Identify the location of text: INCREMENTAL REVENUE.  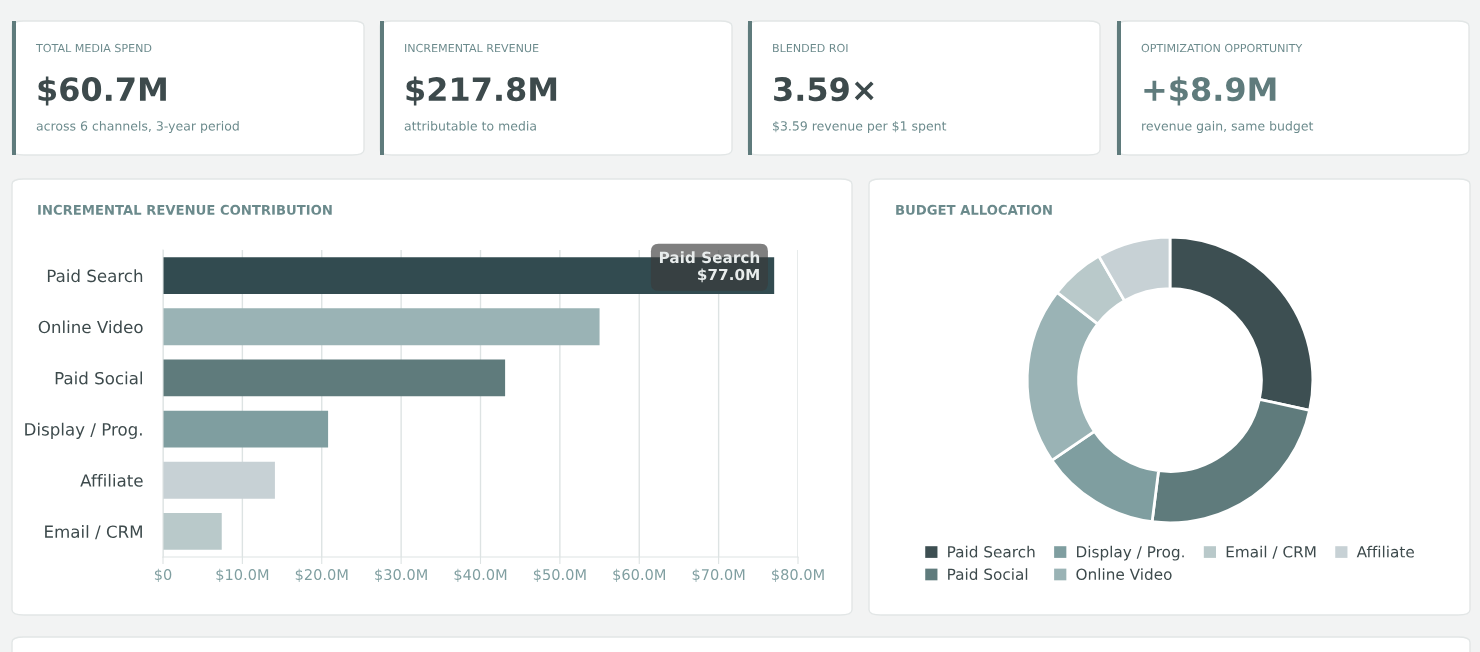
(472, 48).